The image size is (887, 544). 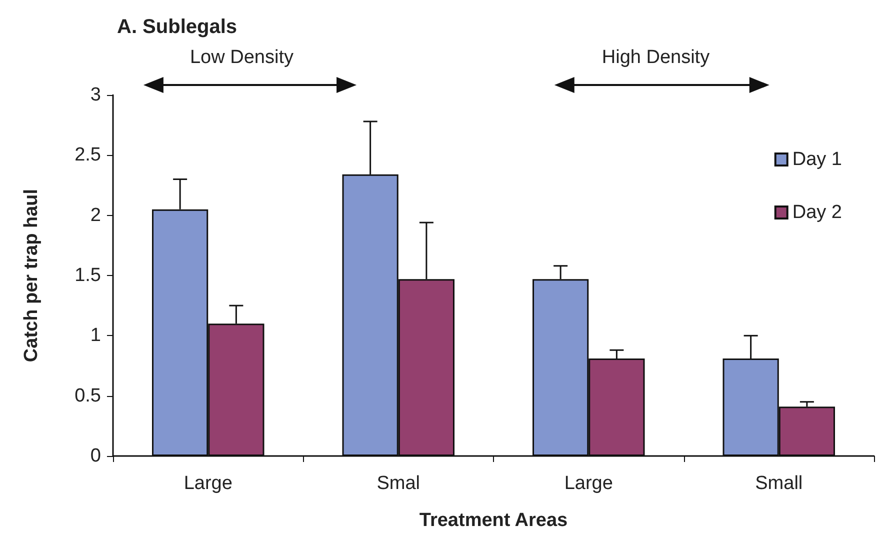 What do you see at coordinates (177, 27) in the screenshot?
I see `chart-title: A. Sublegals` at bounding box center [177, 27].